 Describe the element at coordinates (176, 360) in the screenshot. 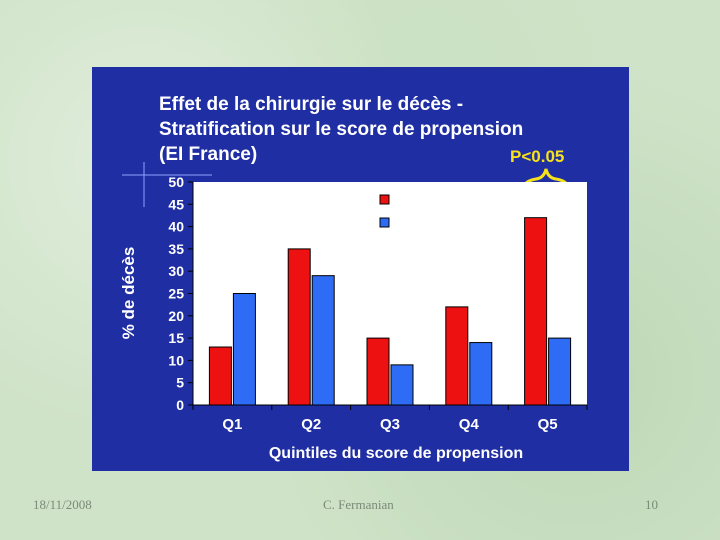

I see `y-tick-label: 10` at that location.